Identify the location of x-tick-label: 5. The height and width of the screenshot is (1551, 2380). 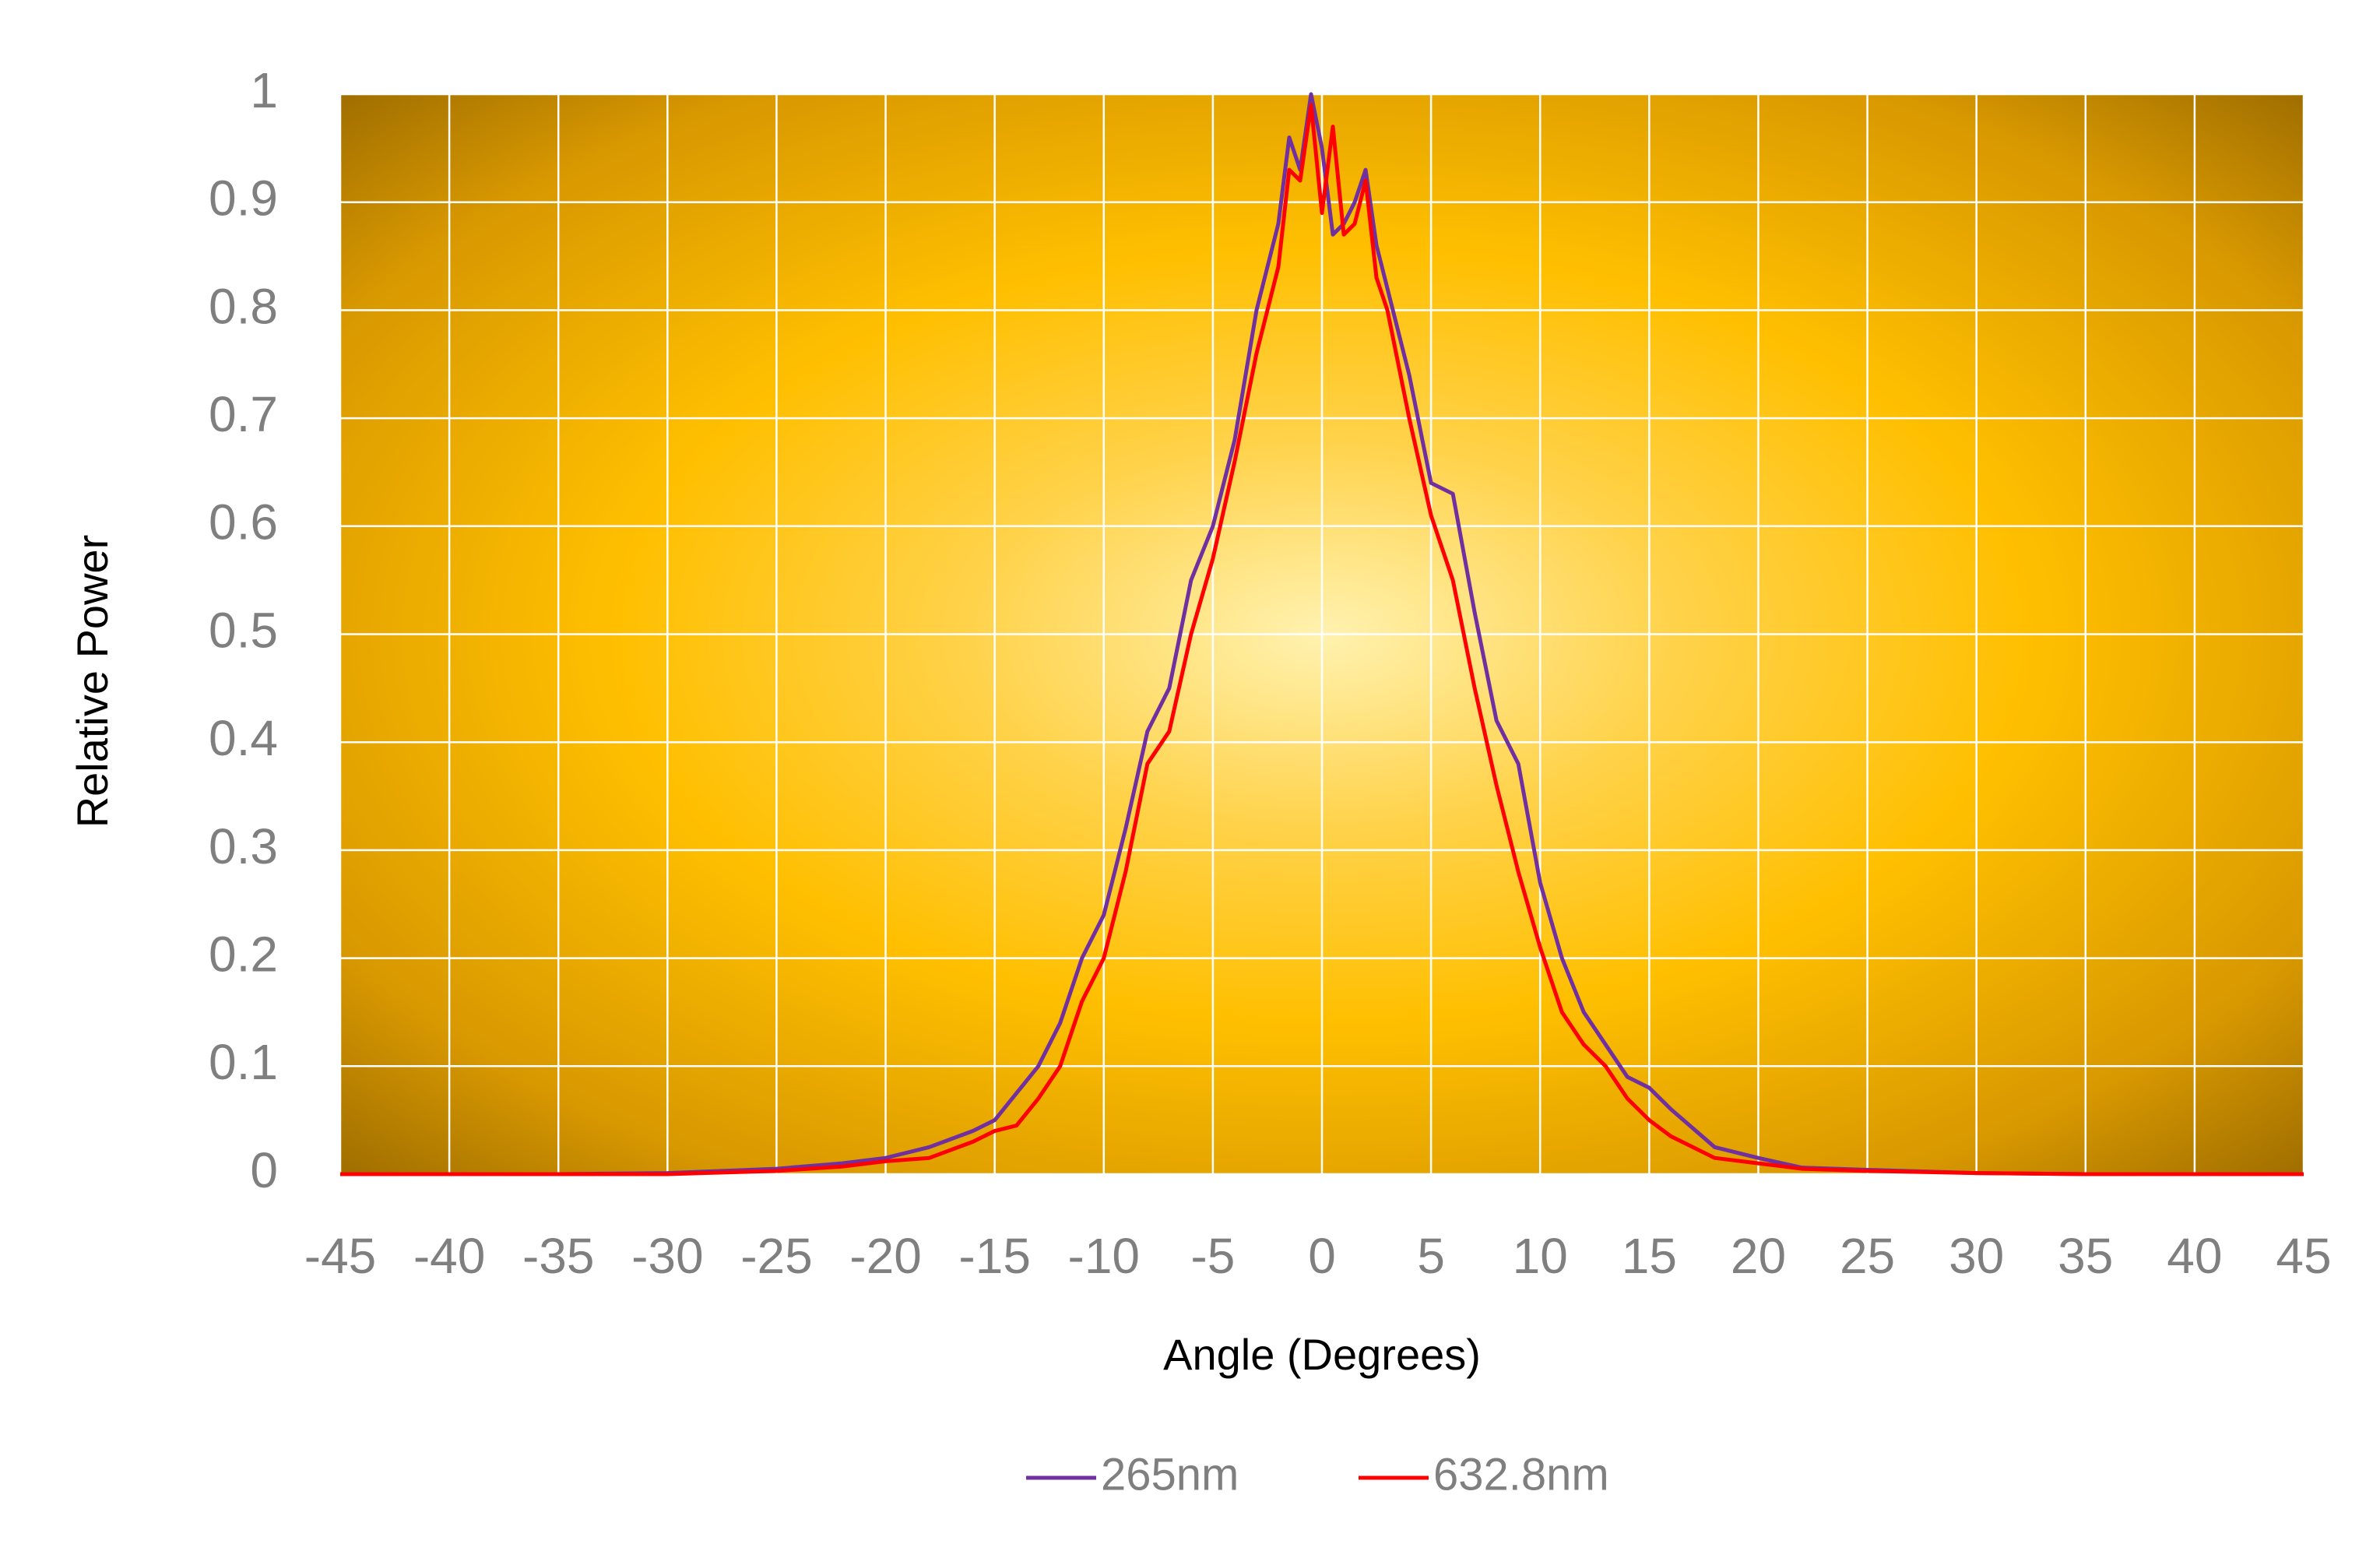
(1431, 1256).